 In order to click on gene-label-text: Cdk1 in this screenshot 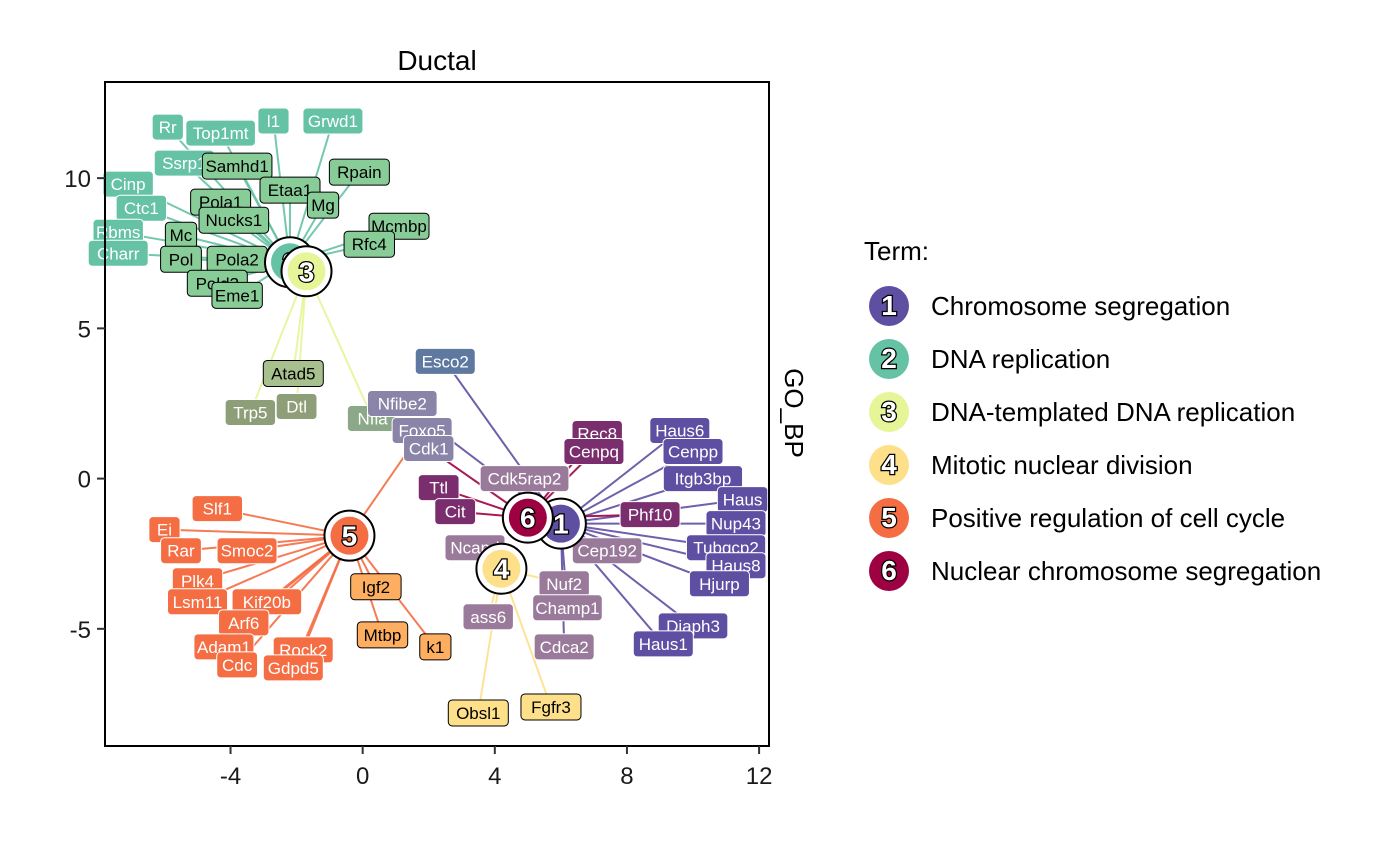, I will do `click(429, 449)`.